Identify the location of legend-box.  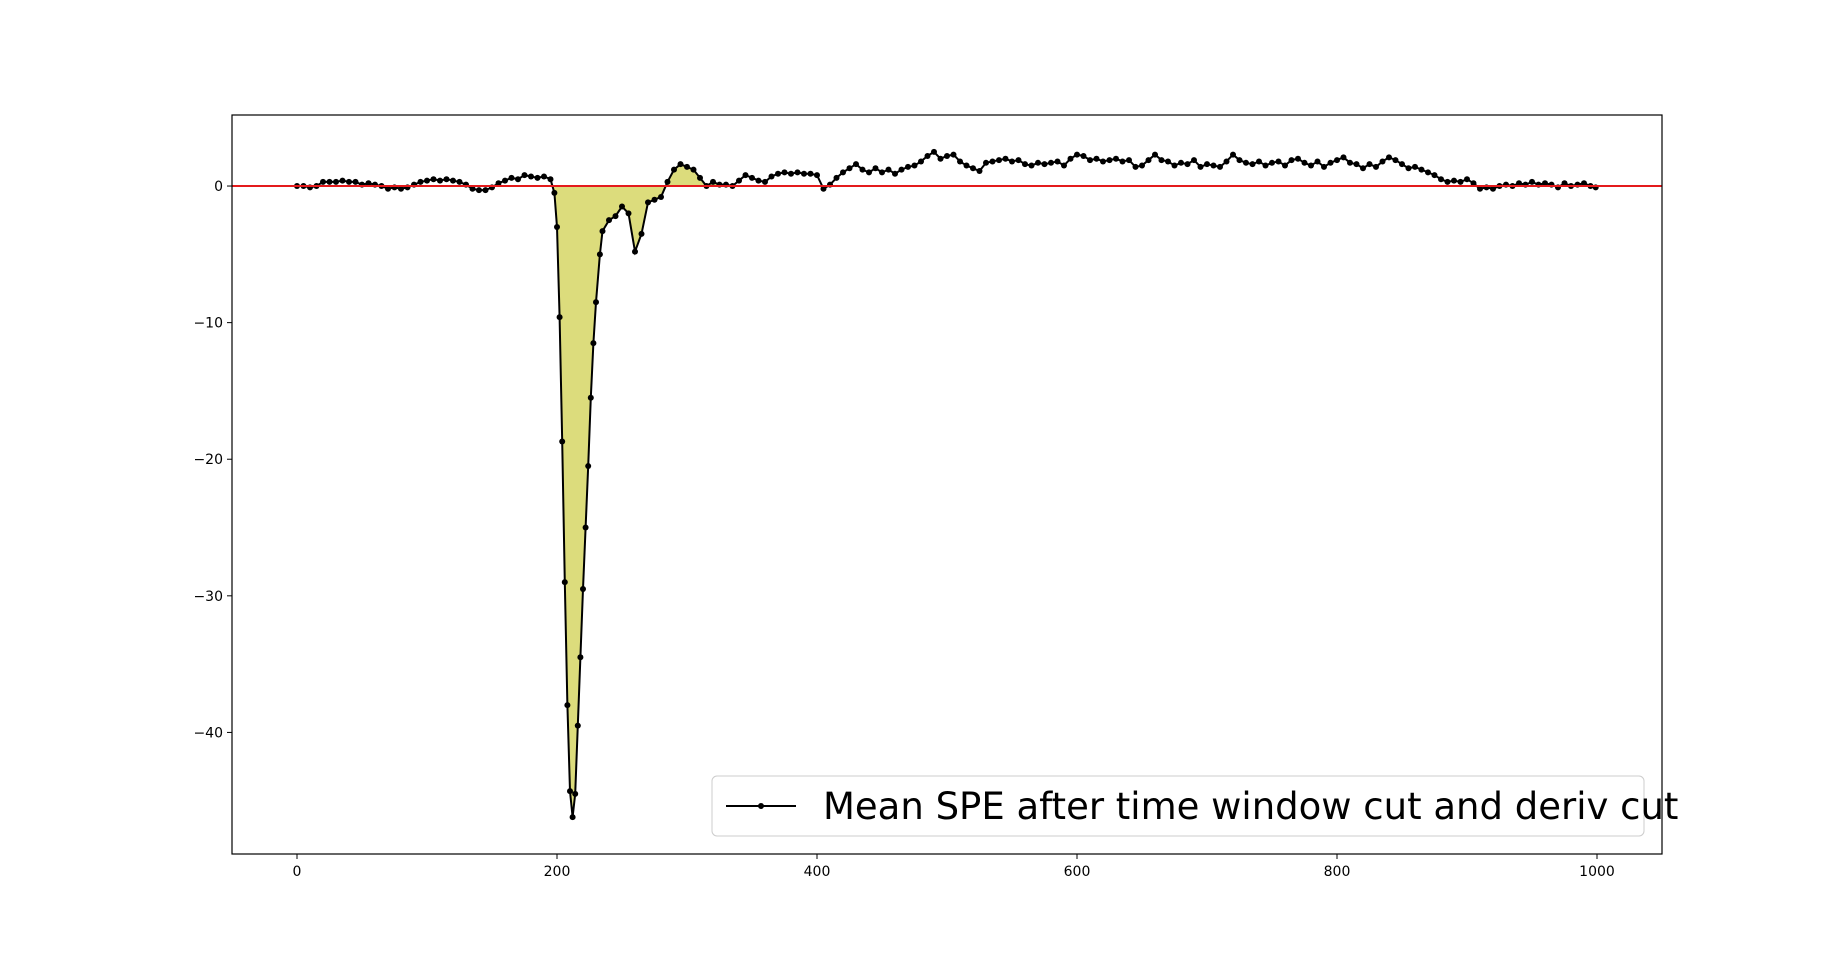
(1178, 806).